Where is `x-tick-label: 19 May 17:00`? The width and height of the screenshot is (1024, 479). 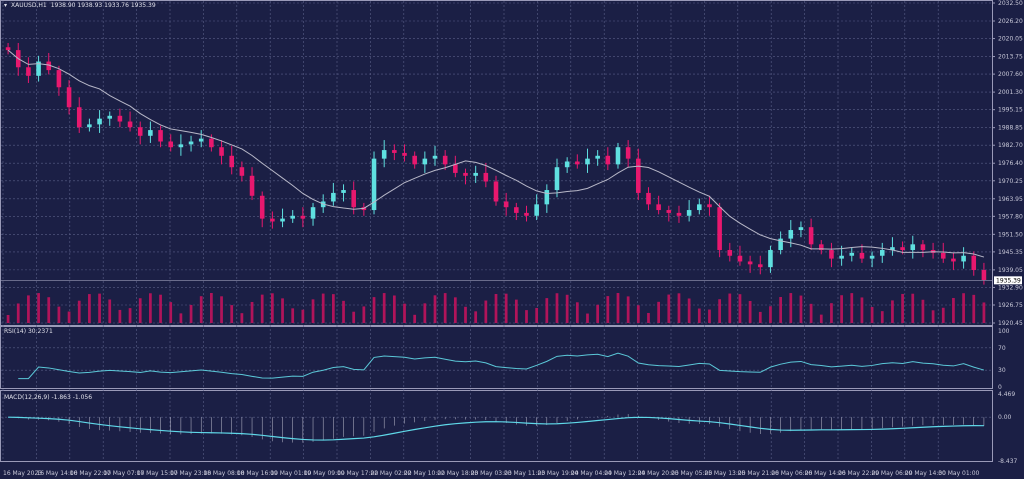
x-tick-label: 19 May 17:00 is located at coordinates (357, 473).